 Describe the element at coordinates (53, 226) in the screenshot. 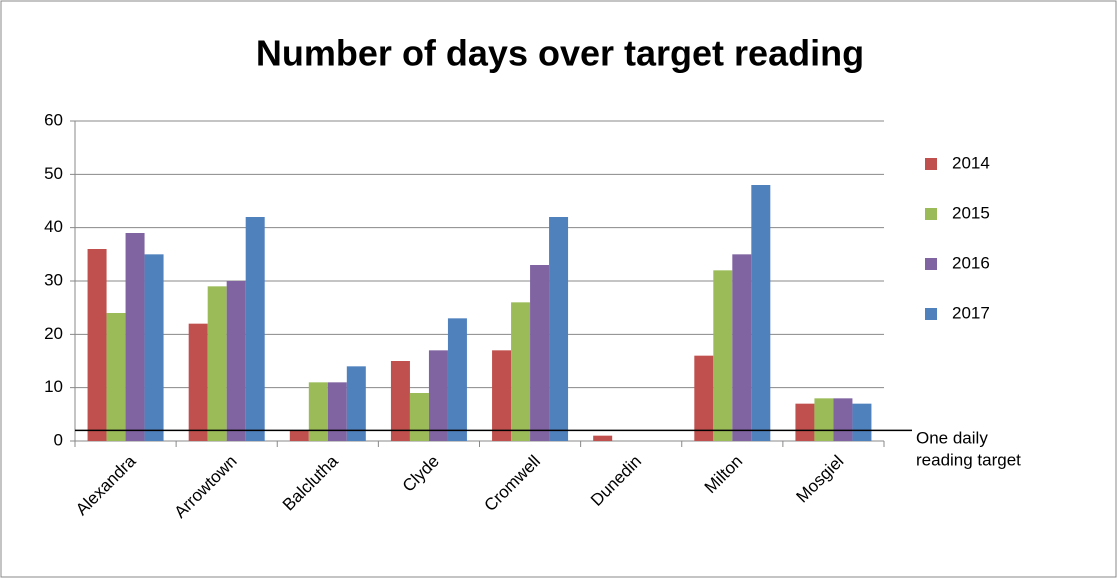

I see `y-tick-label: 40` at that location.